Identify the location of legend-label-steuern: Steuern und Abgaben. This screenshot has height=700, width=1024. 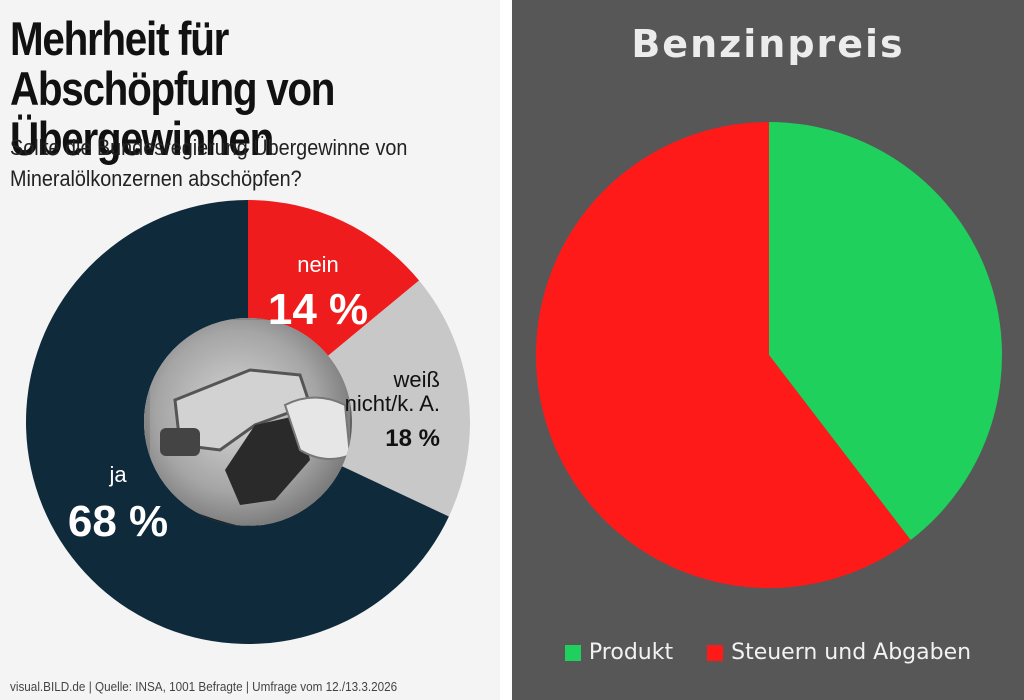
(851, 652).